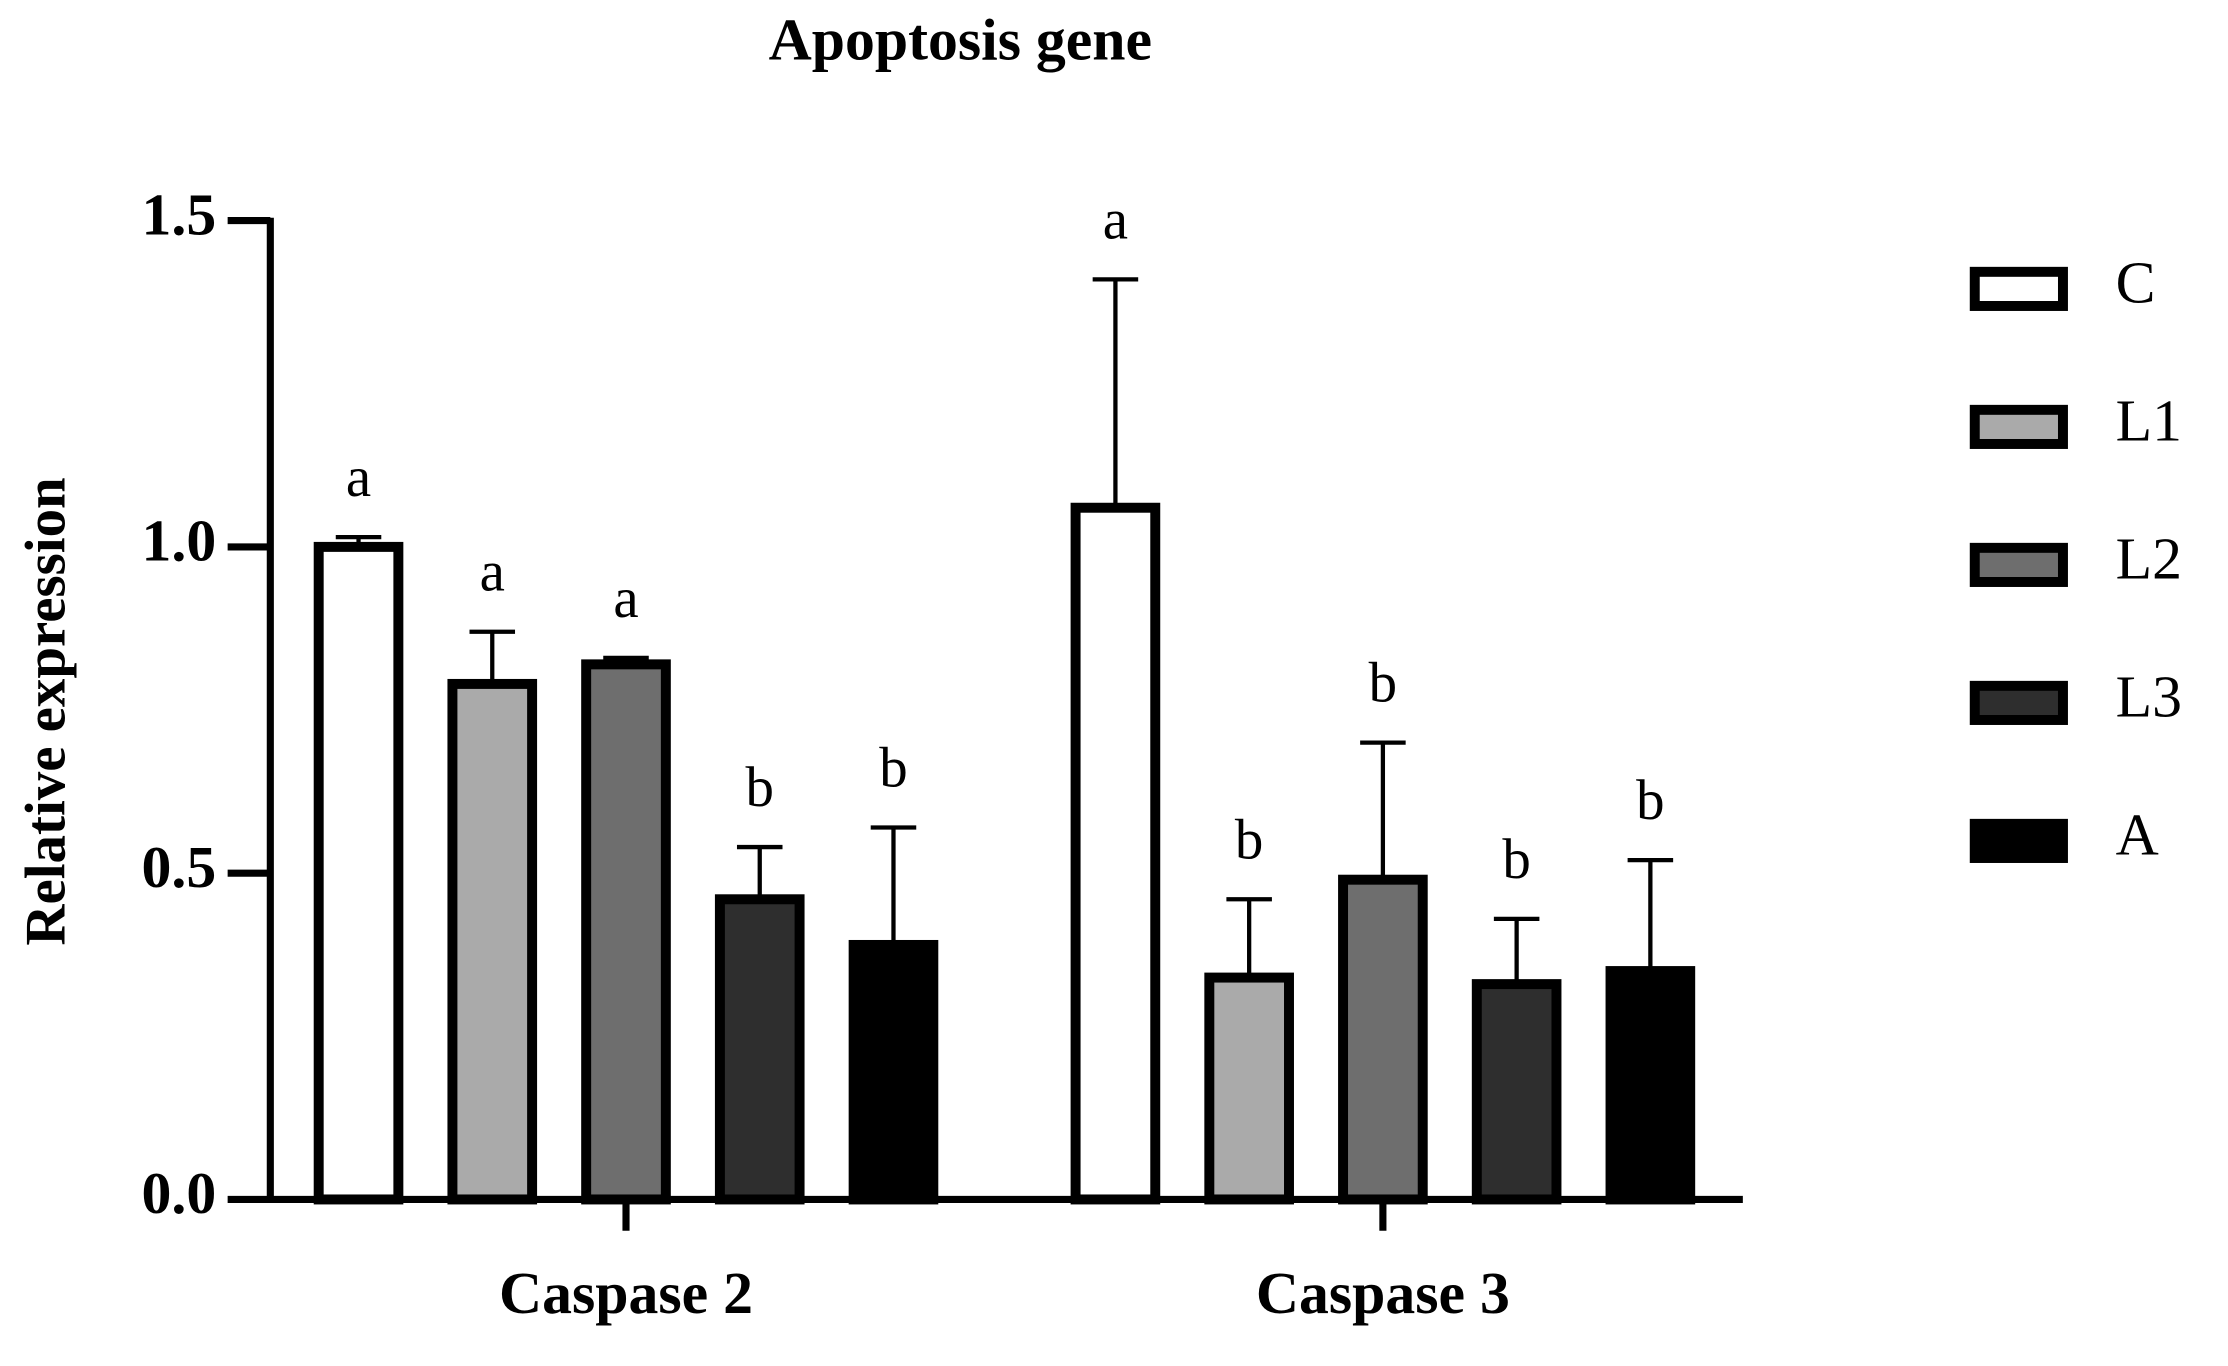  I want to click on y-tick-label: 1.0, so click(179, 541).